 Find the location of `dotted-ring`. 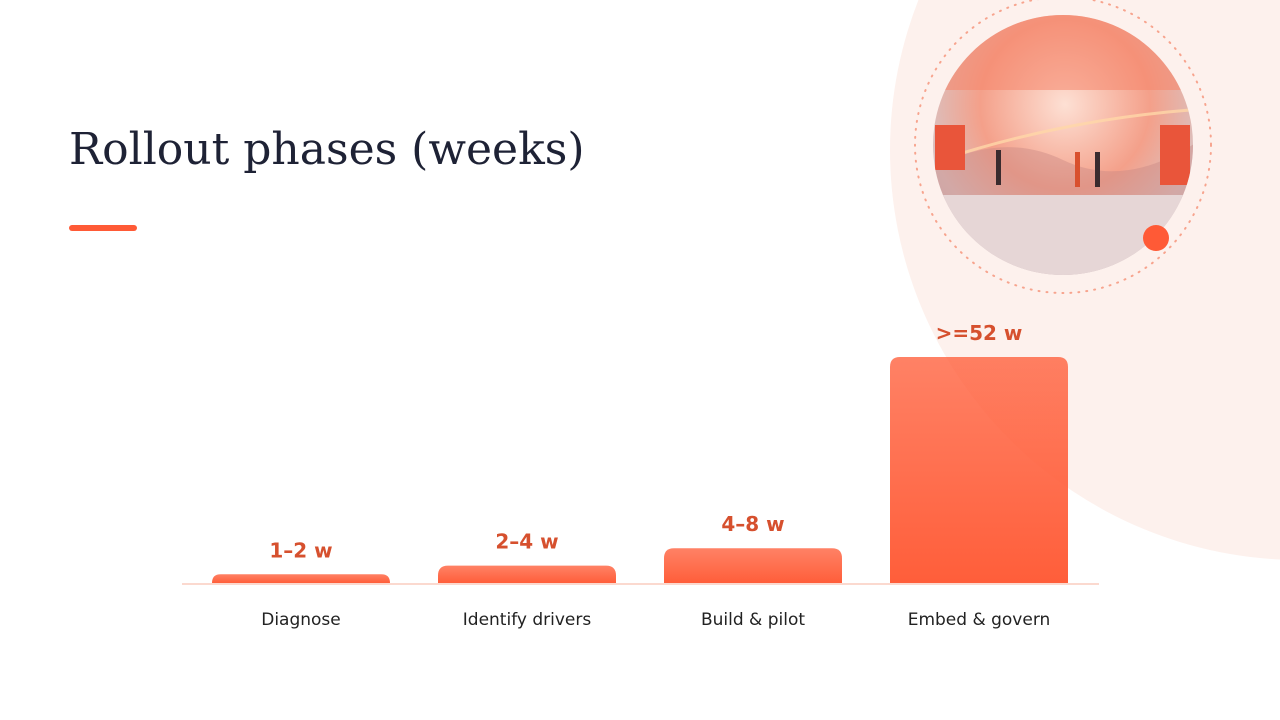

dotted-ring is located at coordinates (1063, 147).